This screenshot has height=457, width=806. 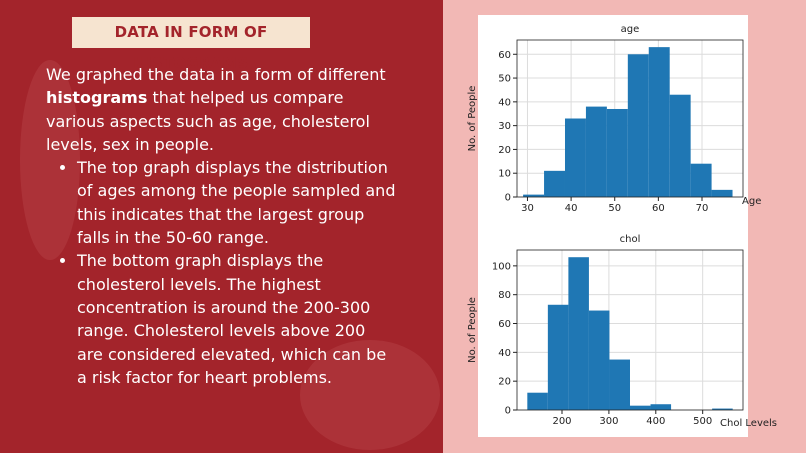 I want to click on x-tick-label: 200, so click(x=561, y=421).